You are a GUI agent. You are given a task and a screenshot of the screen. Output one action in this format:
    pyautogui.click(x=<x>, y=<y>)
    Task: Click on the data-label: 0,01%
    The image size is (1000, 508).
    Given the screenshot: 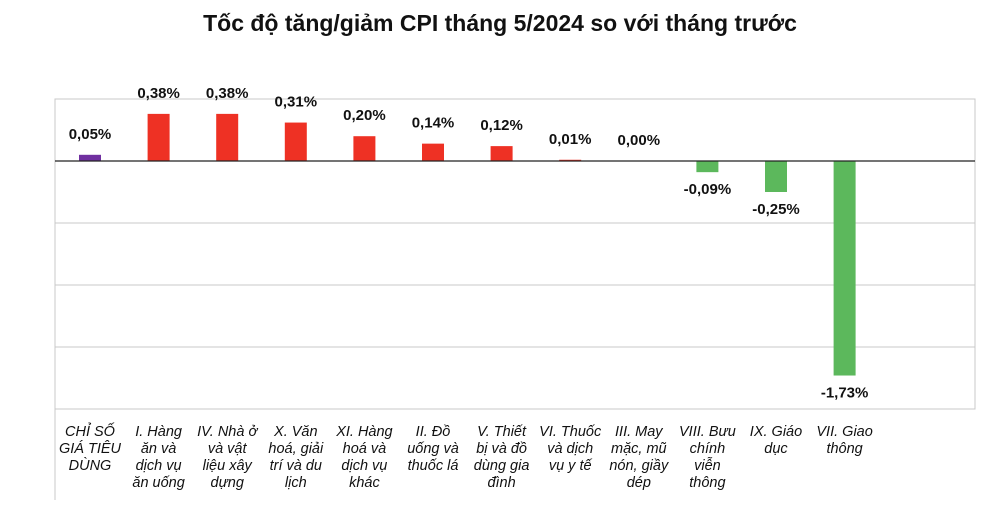 What is the action you would take?
    pyautogui.click(x=570, y=139)
    